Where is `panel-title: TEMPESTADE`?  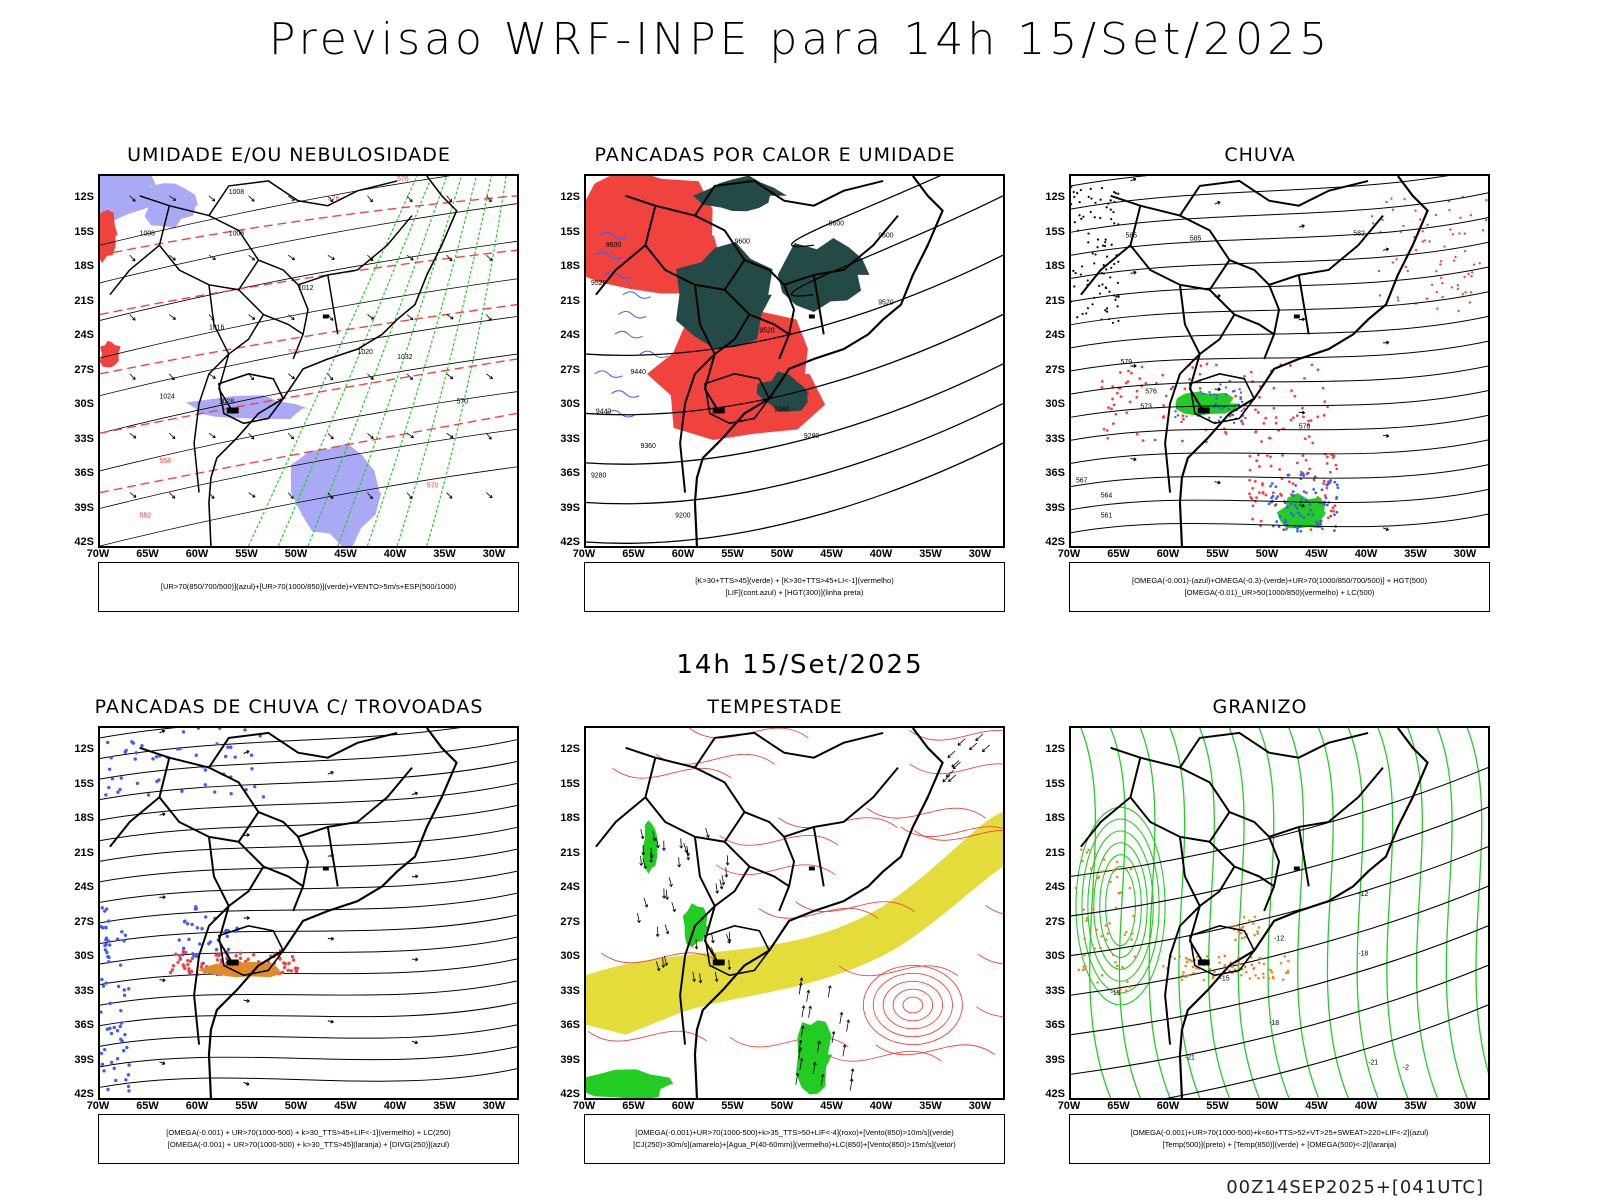 panel-title: TEMPESTADE is located at coordinates (775, 707).